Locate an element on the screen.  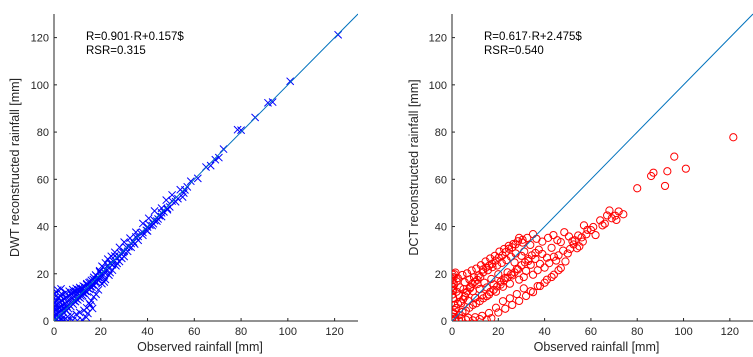
x-tick-label: 40 is located at coordinates (544, 332).